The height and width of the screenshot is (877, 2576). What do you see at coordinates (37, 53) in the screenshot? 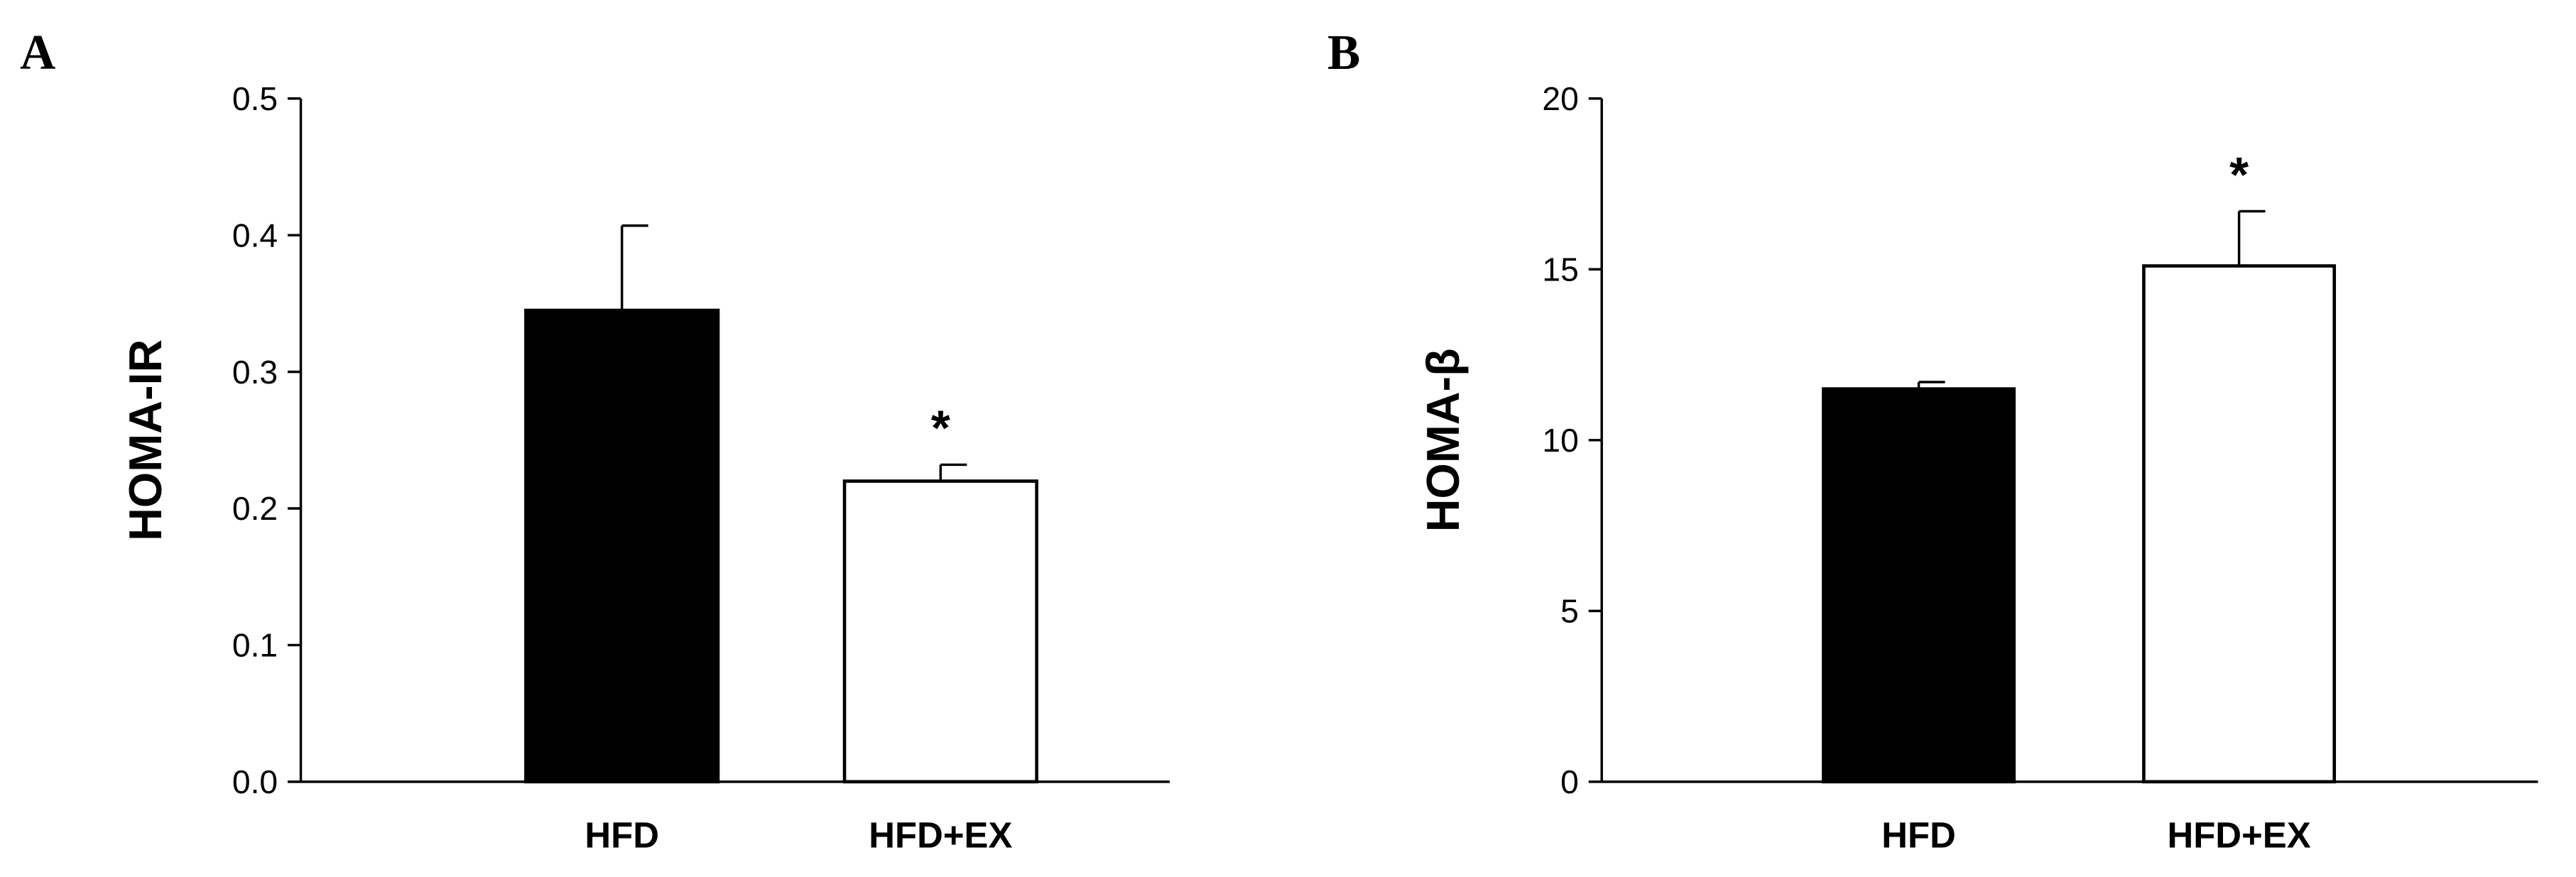
I see `panel-label: A` at bounding box center [37, 53].